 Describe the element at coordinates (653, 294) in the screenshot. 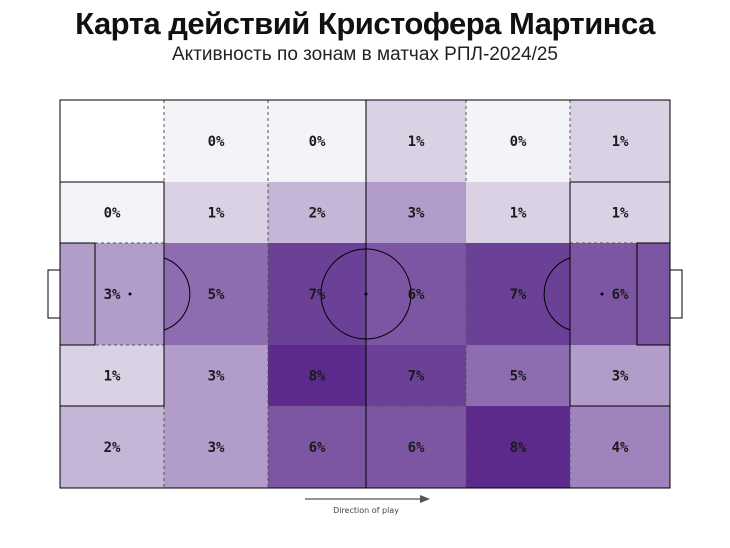

I see `right-six-yard-box` at that location.